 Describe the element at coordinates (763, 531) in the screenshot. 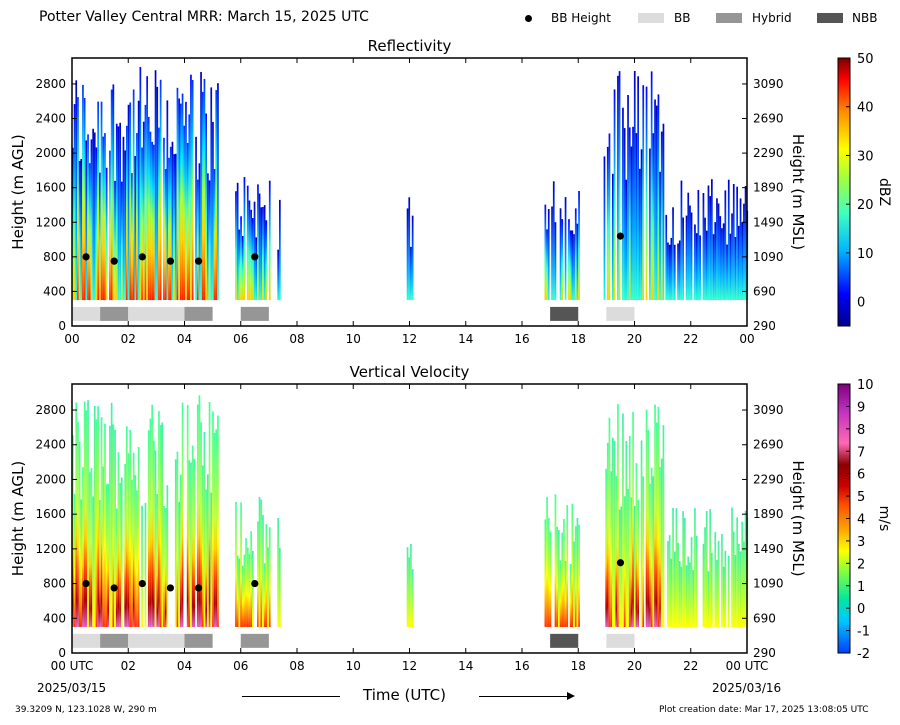

I see `y-axis-right: 290 690 1090 1490 1890 2290 2690 3090` at that location.